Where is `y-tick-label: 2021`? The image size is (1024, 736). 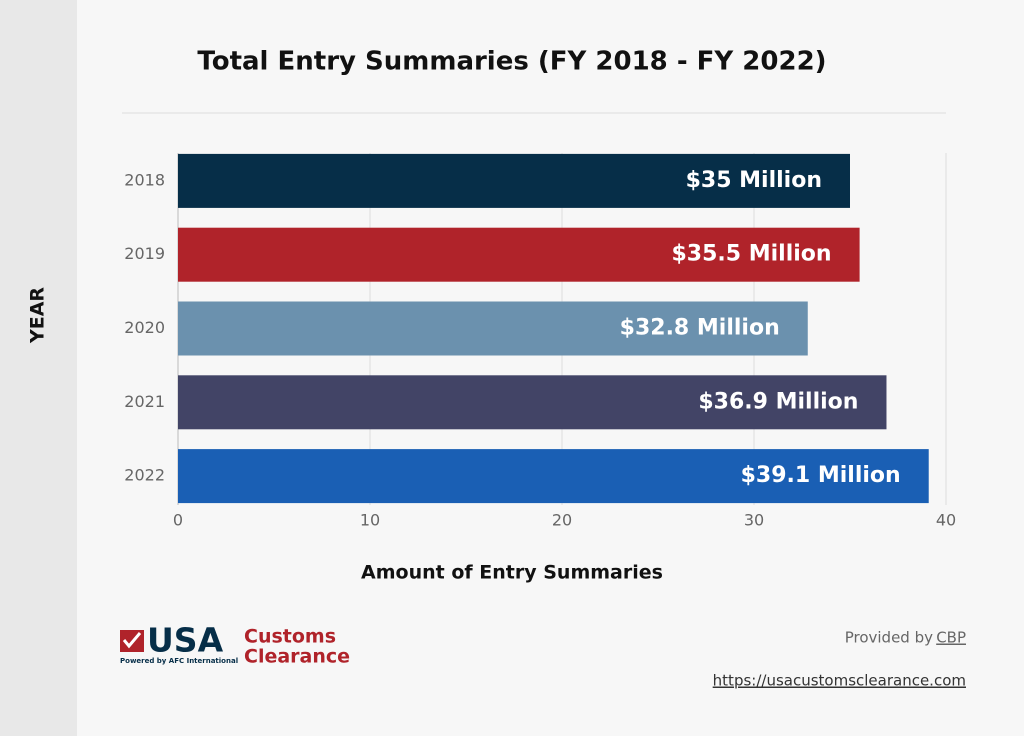 y-tick-label: 2021 is located at coordinates (144, 401).